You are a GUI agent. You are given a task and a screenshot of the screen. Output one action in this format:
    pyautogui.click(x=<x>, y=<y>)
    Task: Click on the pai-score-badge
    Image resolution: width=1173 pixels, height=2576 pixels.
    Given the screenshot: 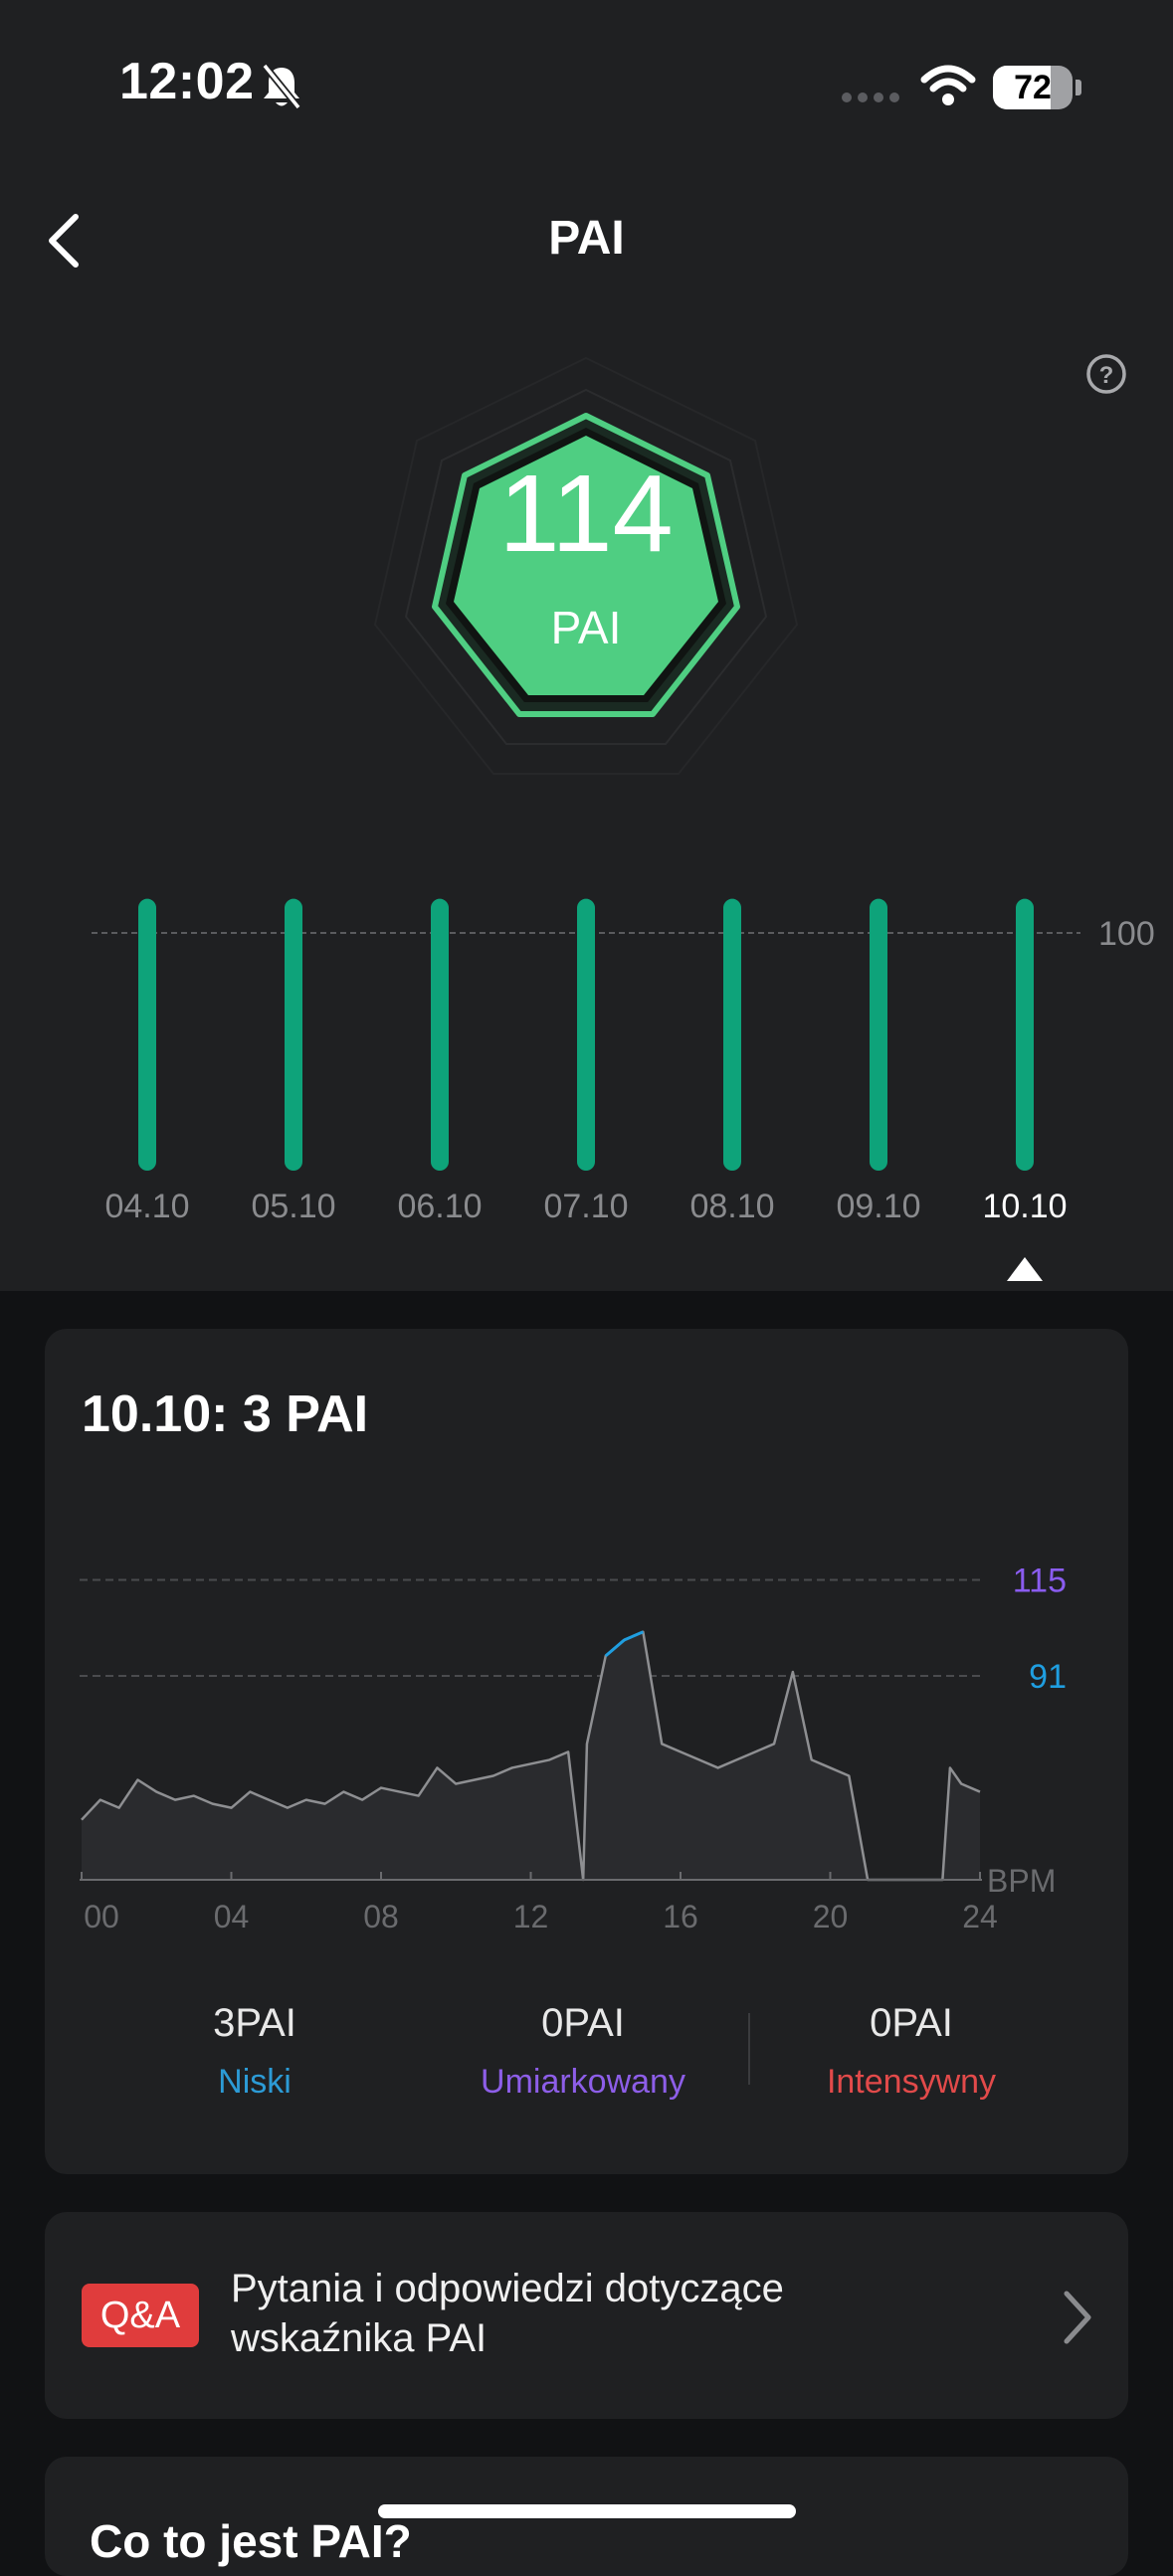 What is the action you would take?
    pyautogui.click(x=586, y=565)
    